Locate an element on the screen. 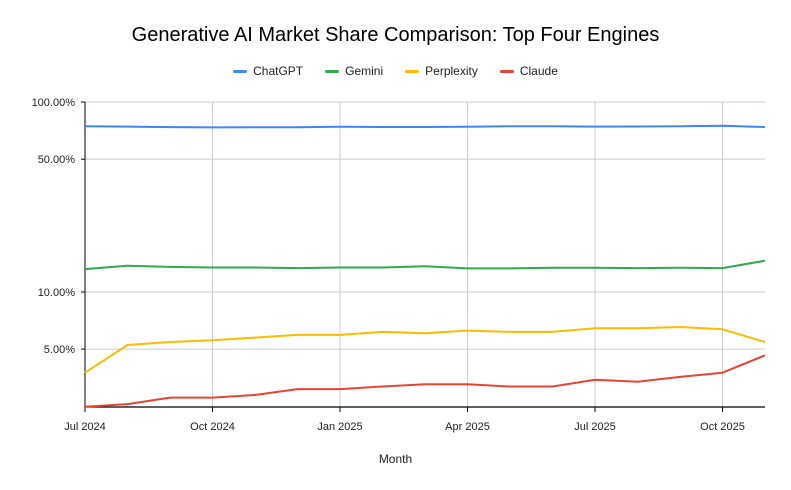 Image resolution: width=791 pixels, height=490 pixels. y-tick-label: 10.00% is located at coordinates (57, 293).